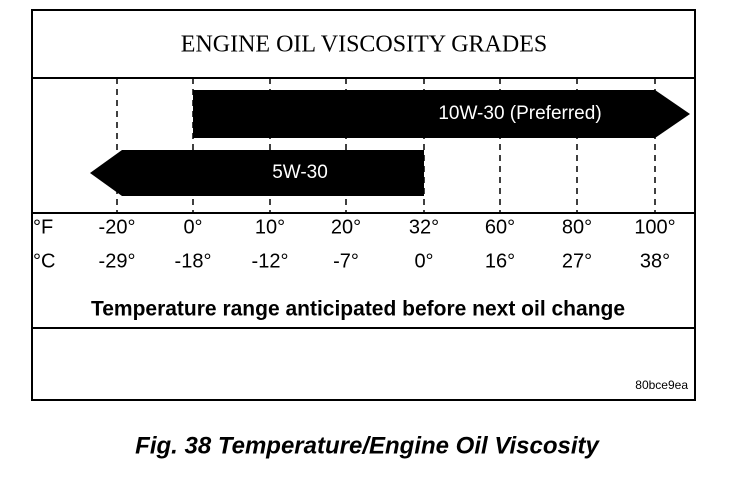 The image size is (752, 481). I want to click on celsius-label: -29°, so click(117, 261).